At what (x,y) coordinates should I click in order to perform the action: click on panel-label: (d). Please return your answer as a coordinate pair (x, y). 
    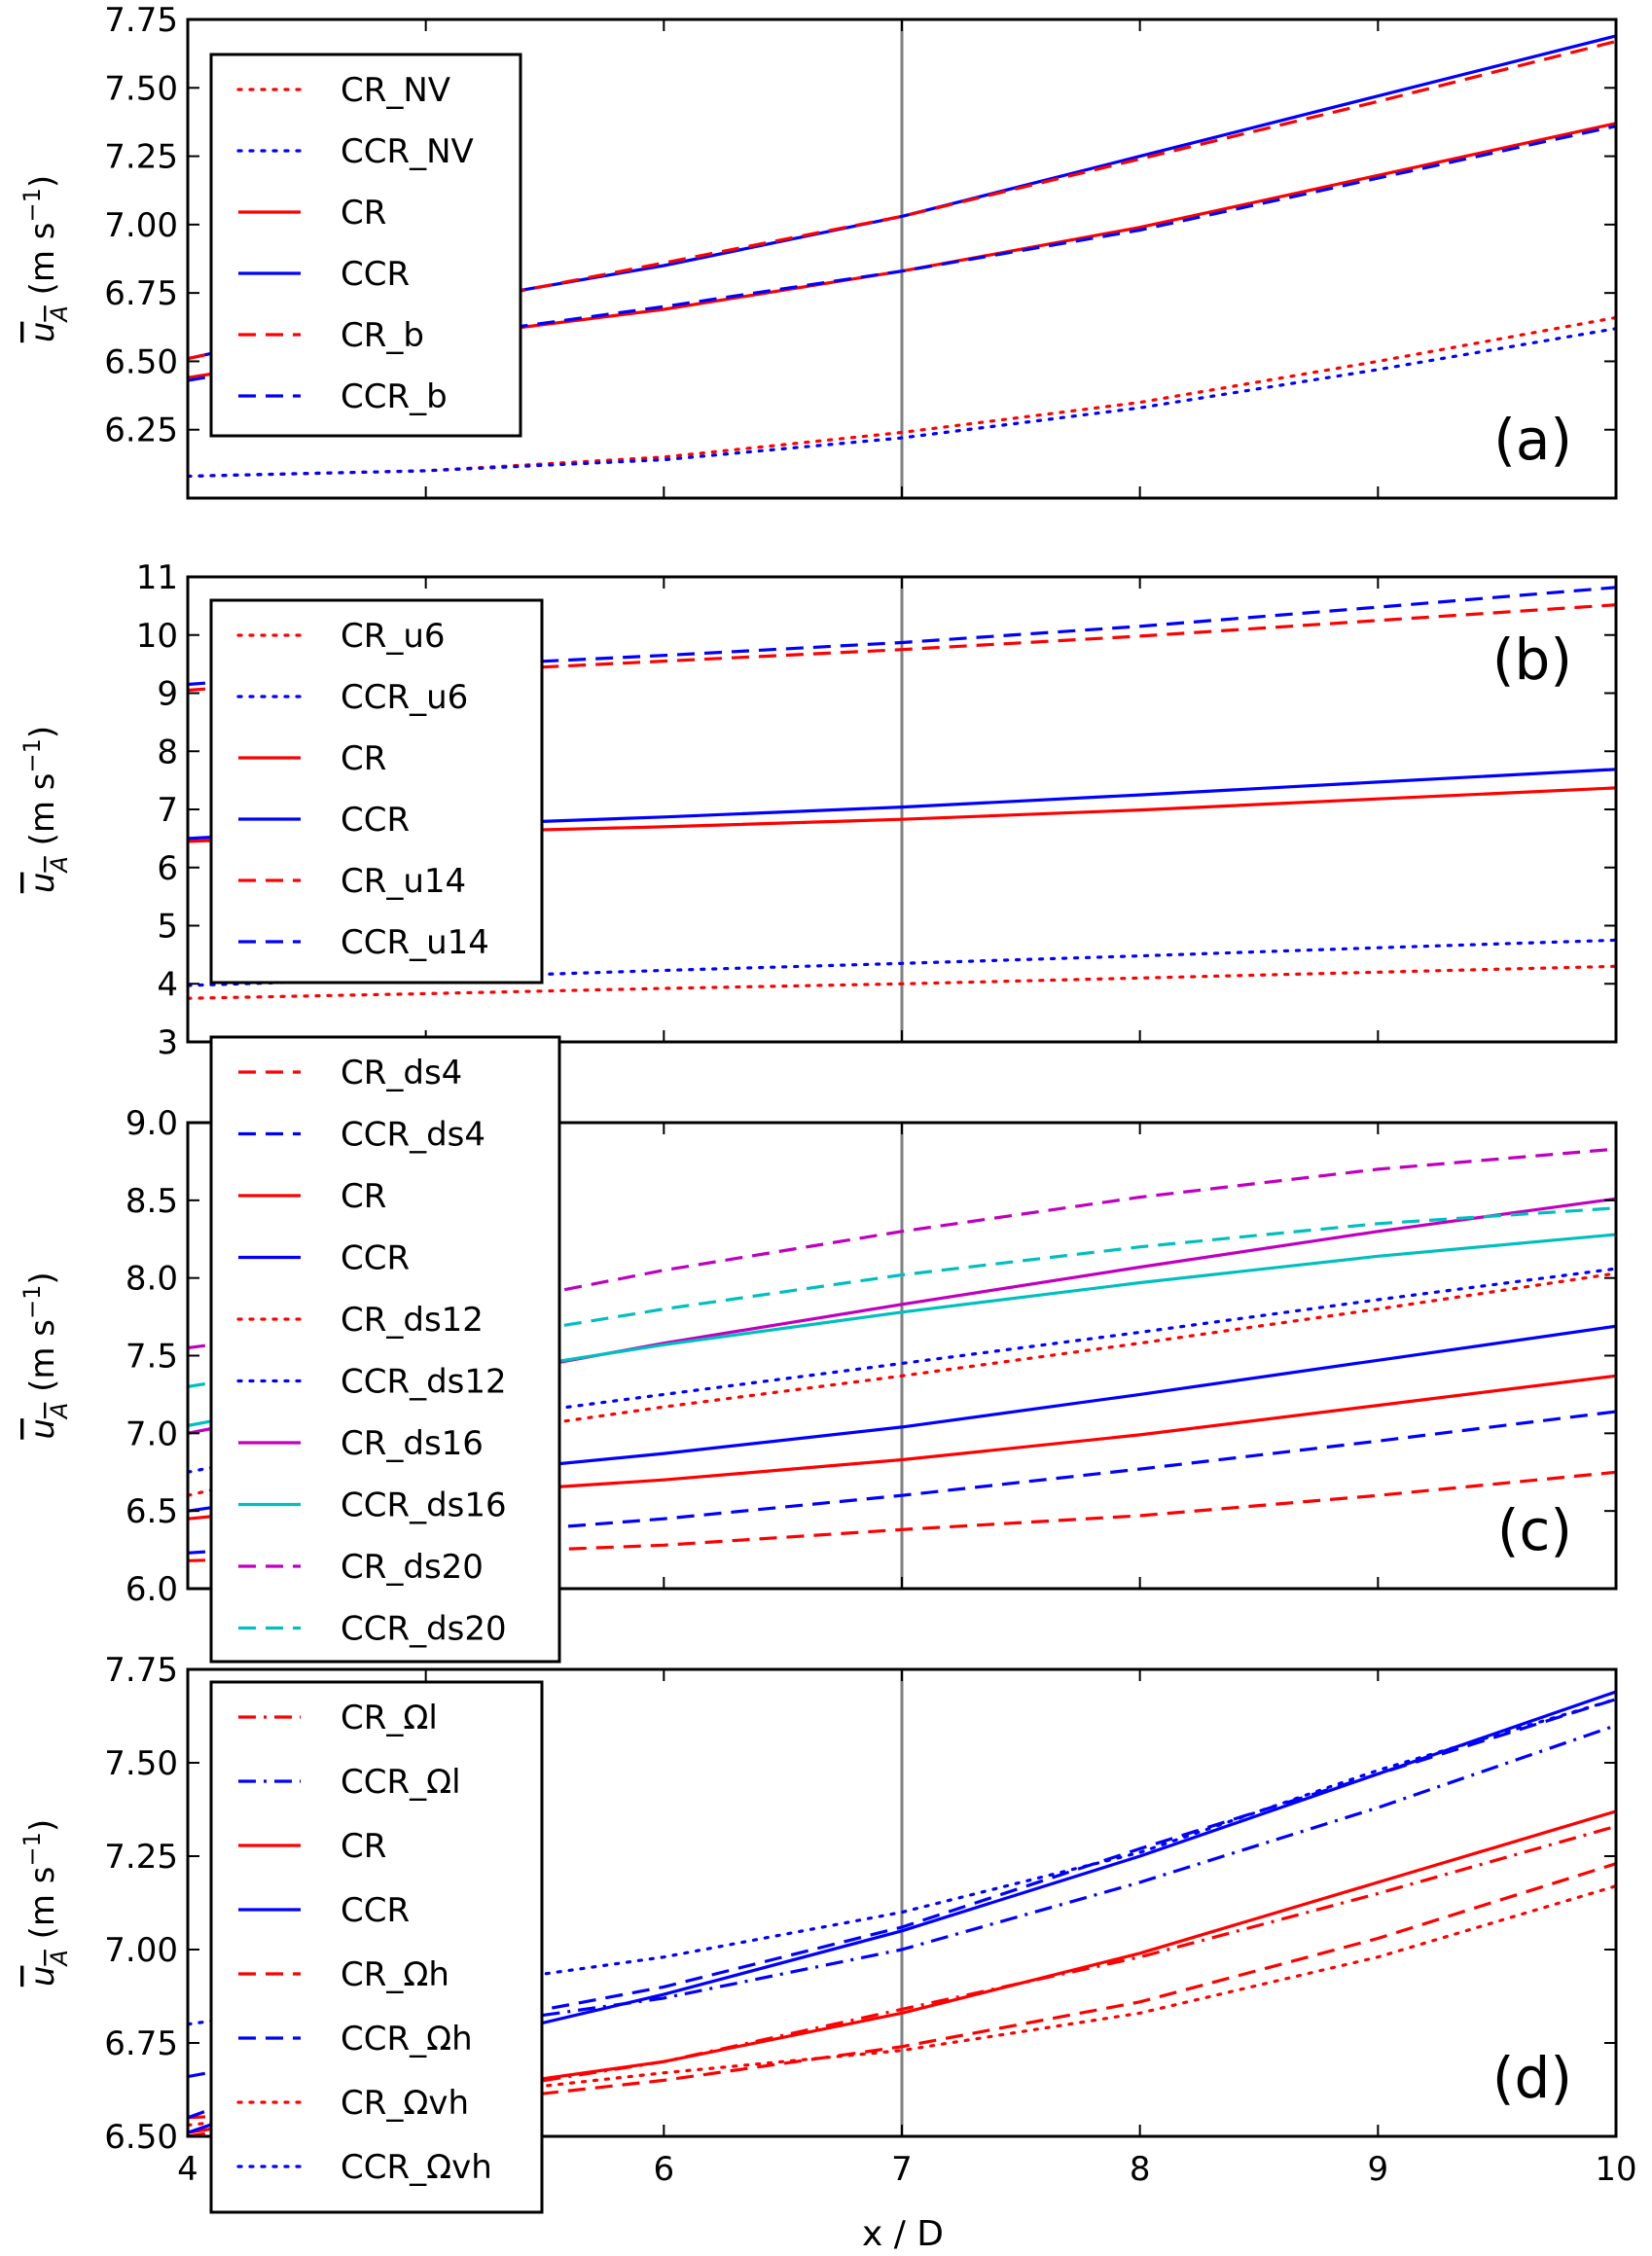
    Looking at the image, I should click on (1532, 2078).